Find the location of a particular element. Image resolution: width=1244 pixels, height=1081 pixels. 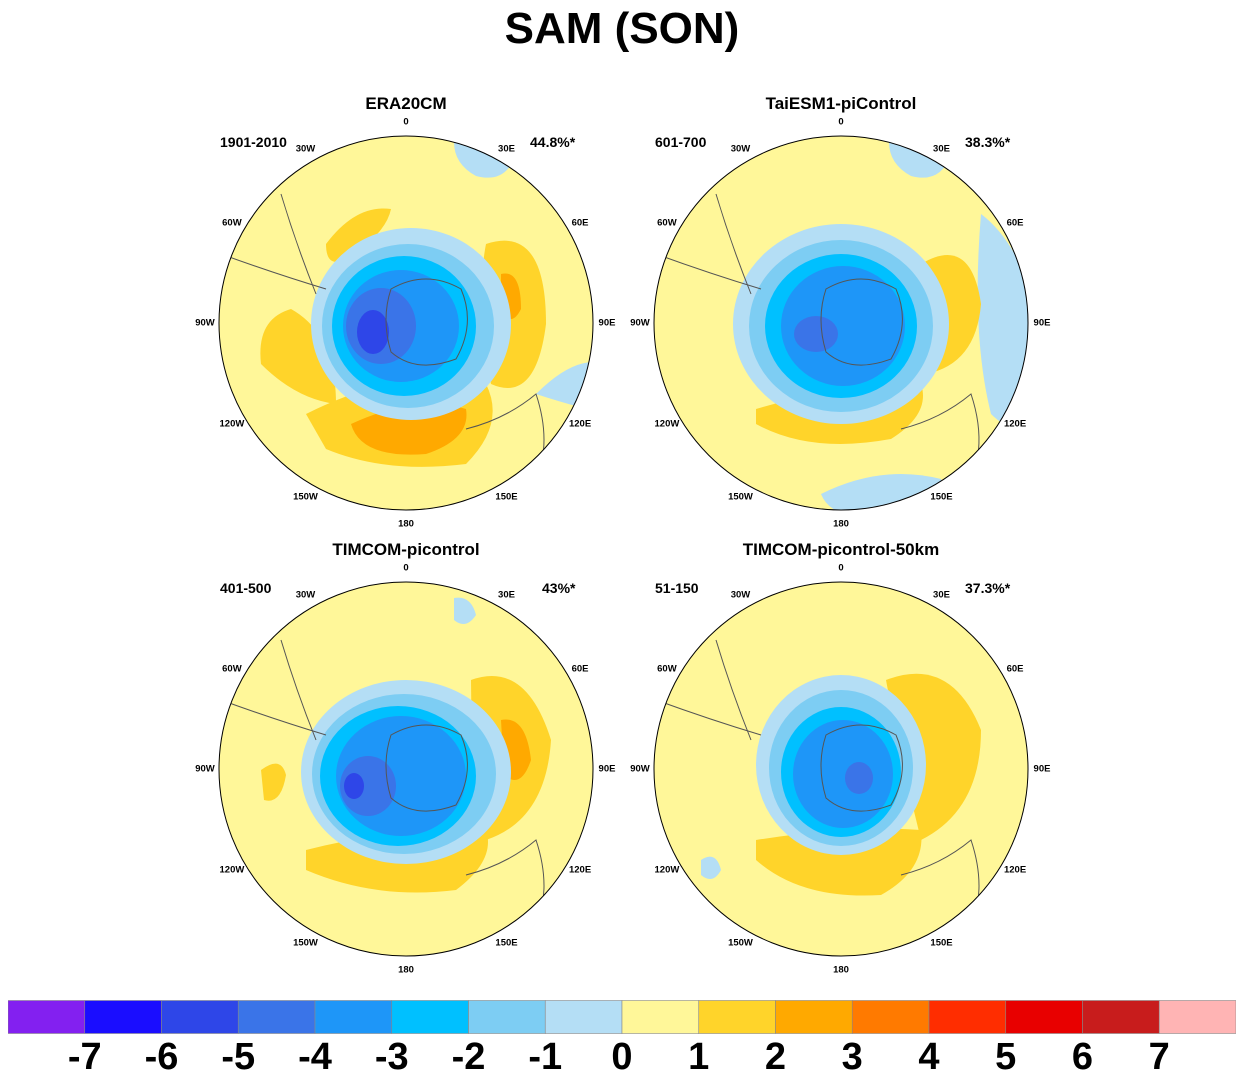

colorbar-tick-label: -6 is located at coordinates (161, 1057).